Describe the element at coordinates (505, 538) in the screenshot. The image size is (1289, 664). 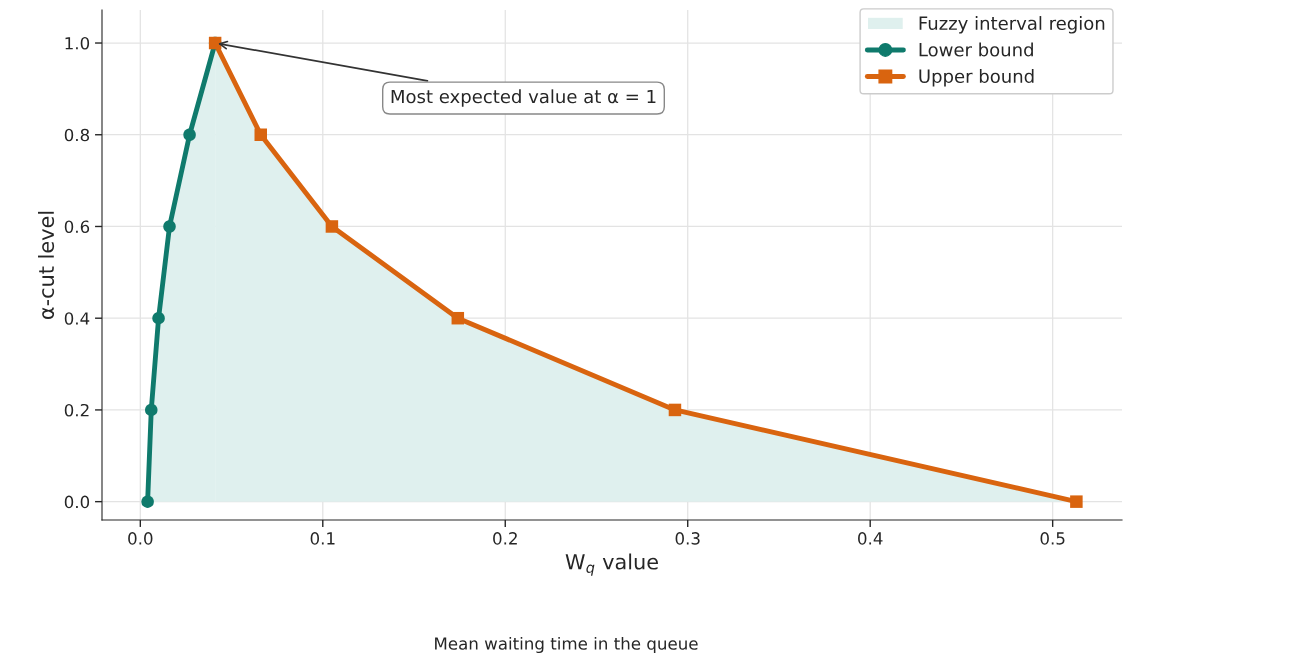
I see `x-tick-label: 0.2` at that location.